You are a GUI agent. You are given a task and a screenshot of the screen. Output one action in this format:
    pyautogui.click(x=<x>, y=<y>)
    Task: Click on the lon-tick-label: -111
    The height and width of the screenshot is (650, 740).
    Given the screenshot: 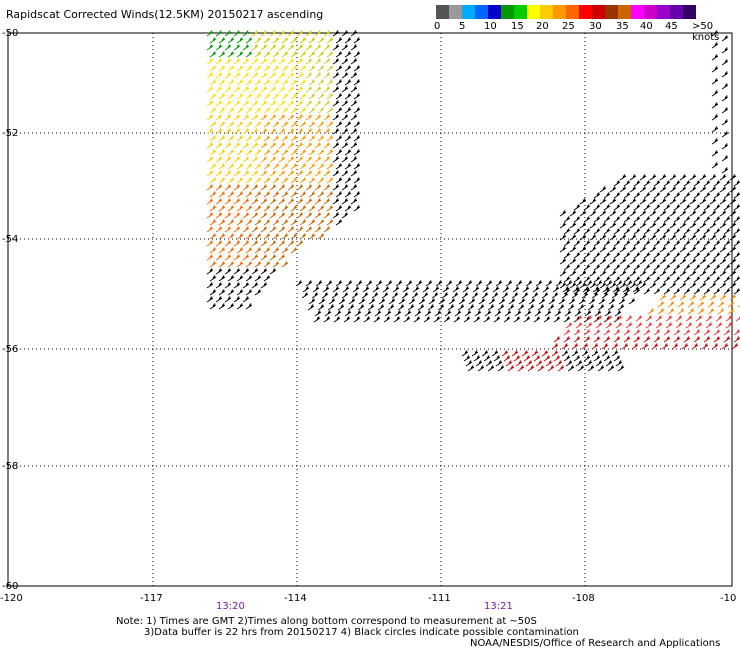 What is the action you would take?
    pyautogui.click(x=439, y=598)
    